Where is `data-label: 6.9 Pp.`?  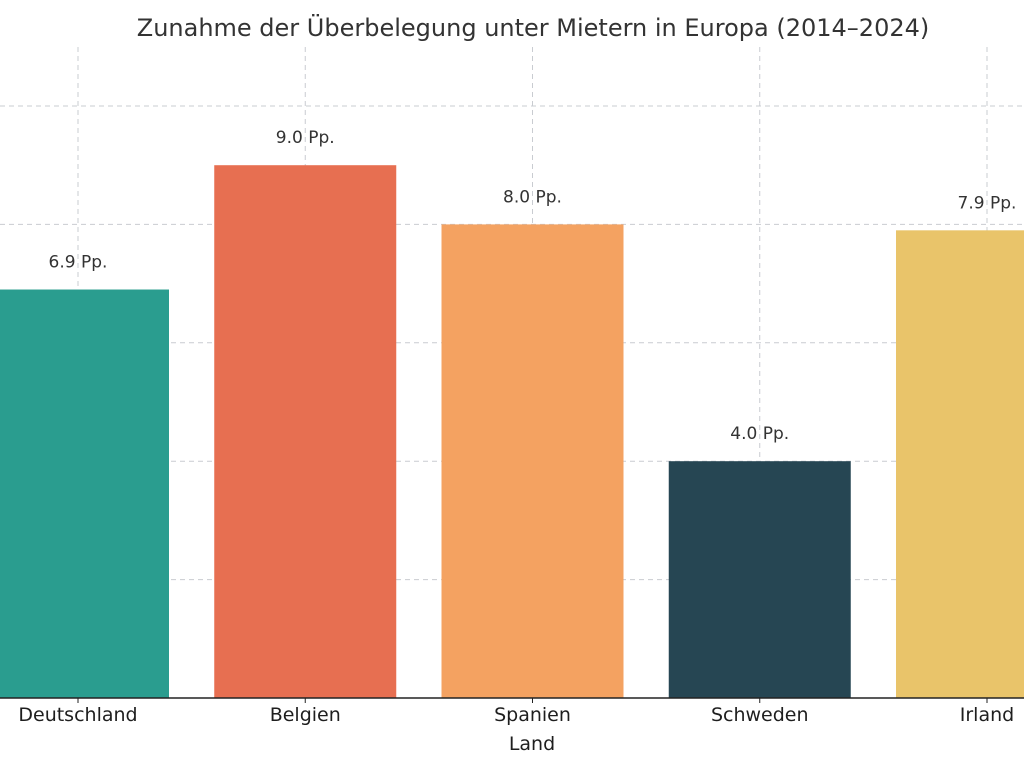
data-label: 6.9 Pp. is located at coordinates (78, 263).